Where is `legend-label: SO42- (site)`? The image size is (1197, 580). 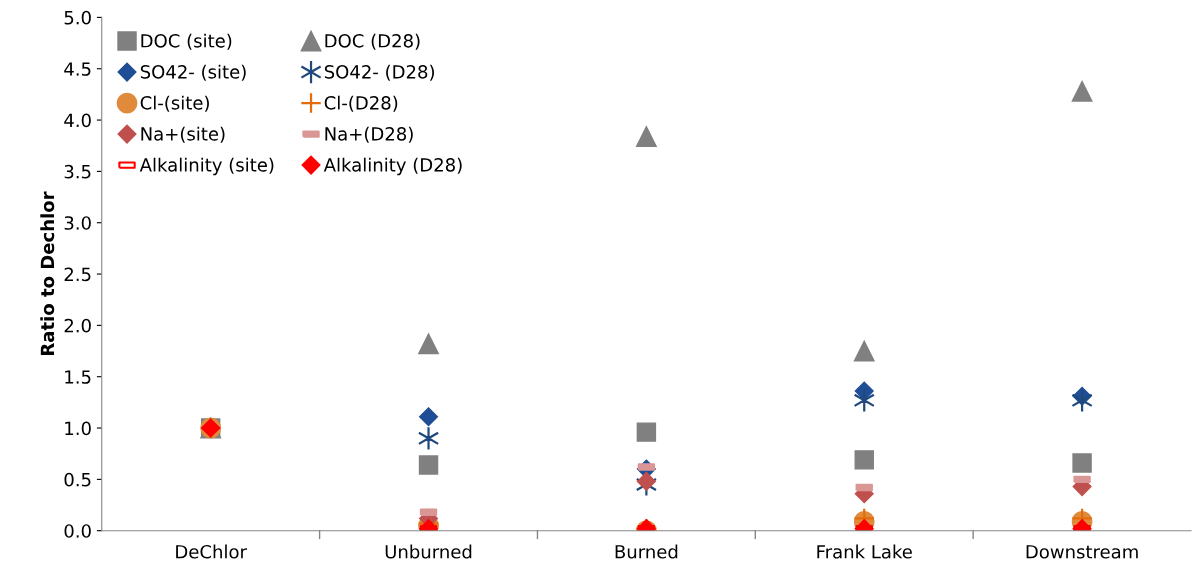 legend-label: SO42- (site) is located at coordinates (193, 72).